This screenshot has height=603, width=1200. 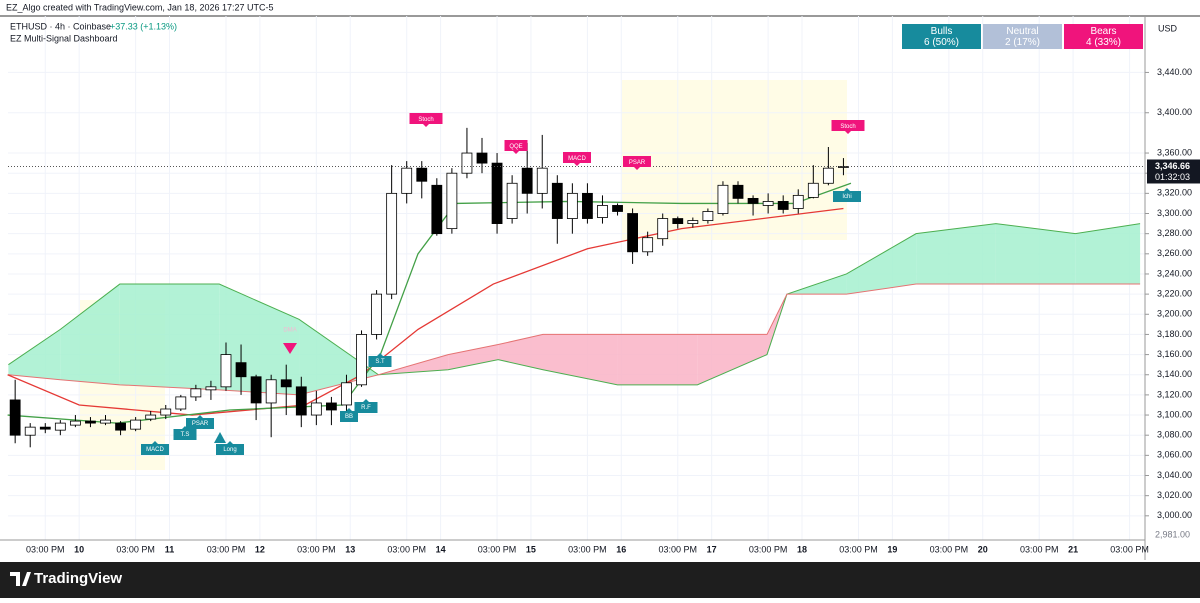 What do you see at coordinates (1073, 549) in the screenshot?
I see `x-tick-label: 21` at bounding box center [1073, 549].